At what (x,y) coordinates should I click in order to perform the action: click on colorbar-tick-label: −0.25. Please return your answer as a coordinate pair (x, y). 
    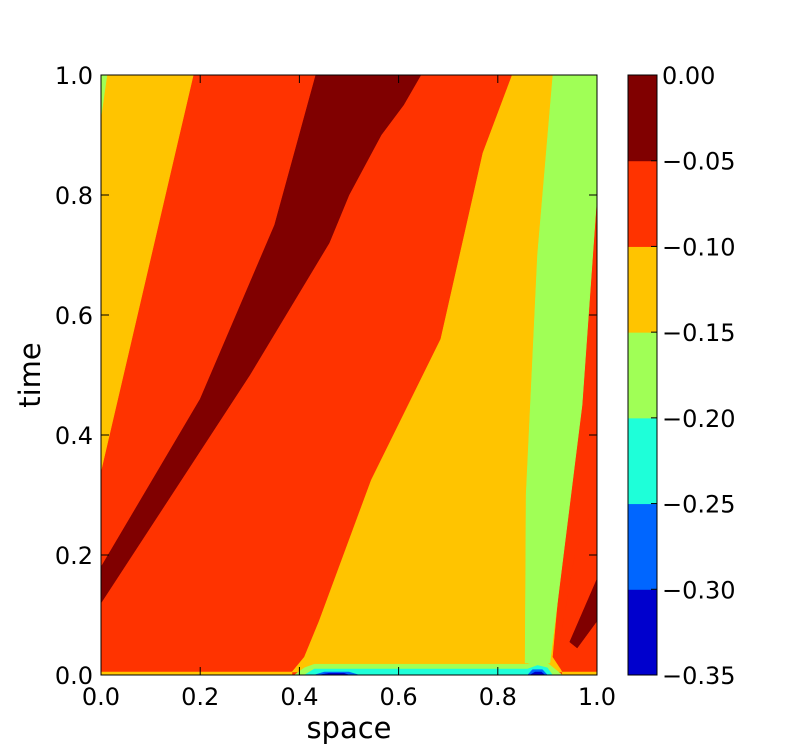
    Looking at the image, I should click on (699, 505).